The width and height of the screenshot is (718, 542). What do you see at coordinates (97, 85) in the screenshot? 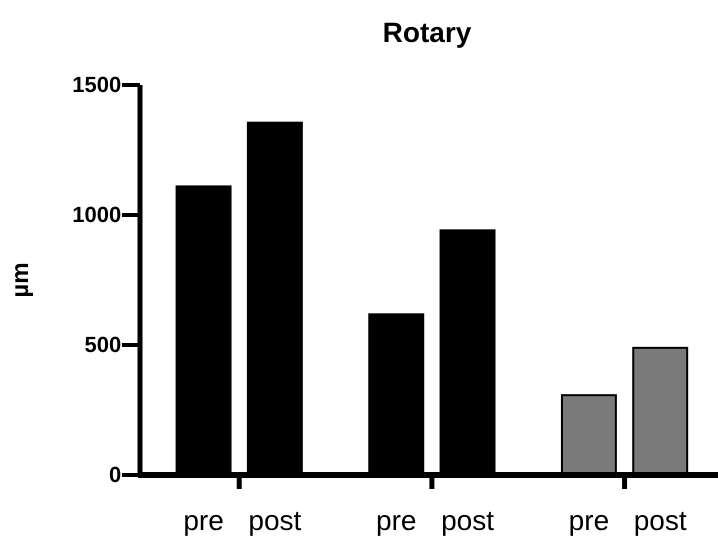
I see `y-tick-label: 1500` at bounding box center [97, 85].